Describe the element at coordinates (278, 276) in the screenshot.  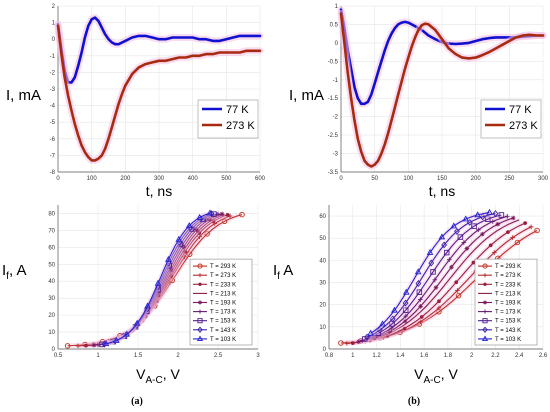
I see `y-axis-label-sub: f` at that location.